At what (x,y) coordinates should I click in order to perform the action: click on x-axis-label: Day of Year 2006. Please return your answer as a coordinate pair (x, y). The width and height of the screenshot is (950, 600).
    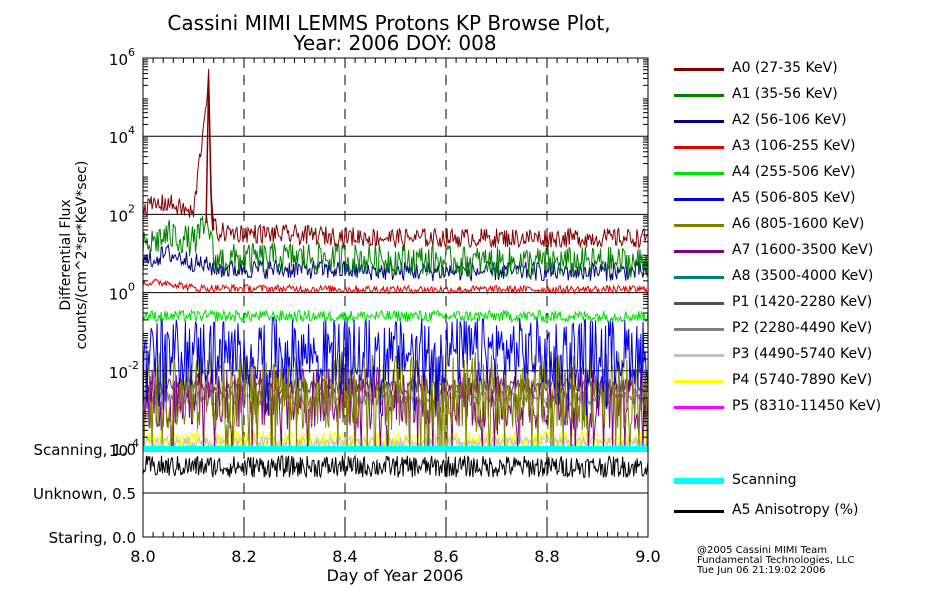
    Looking at the image, I should click on (395, 575).